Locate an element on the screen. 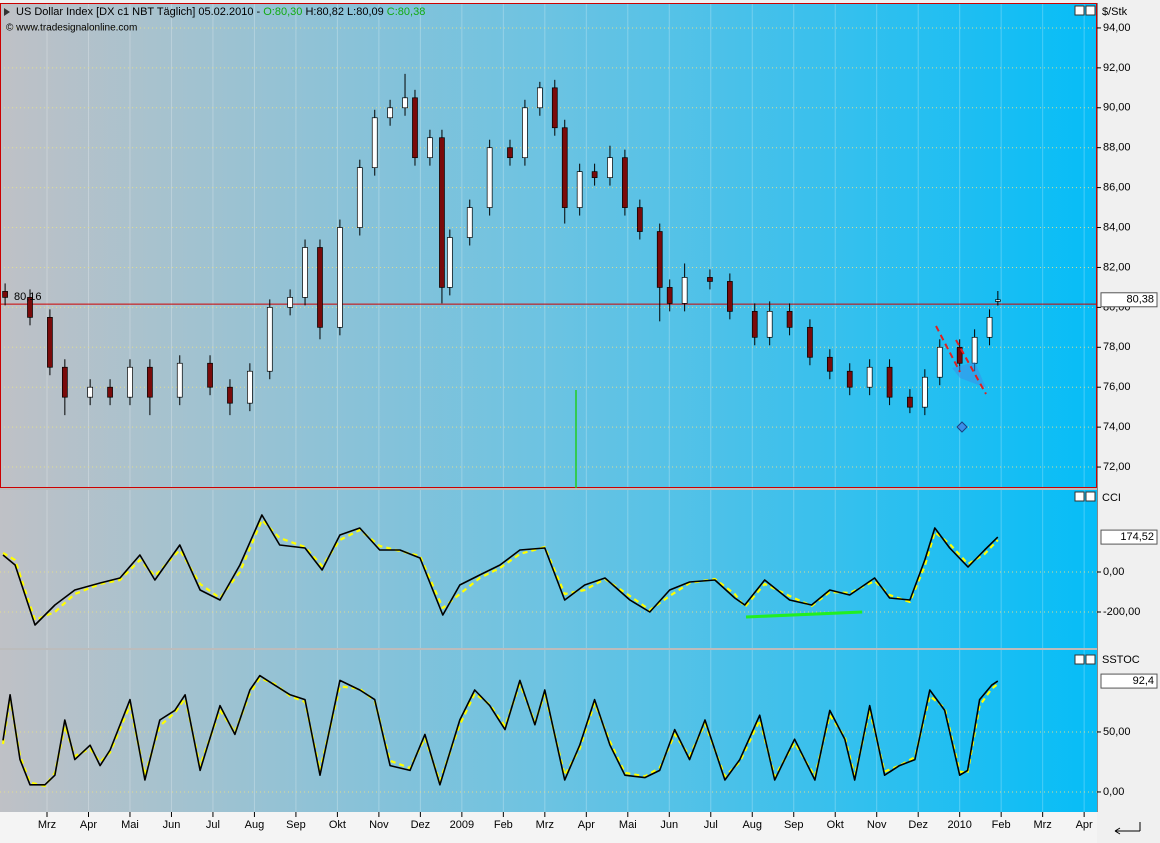  annotation-diamond is located at coordinates (962, 427).